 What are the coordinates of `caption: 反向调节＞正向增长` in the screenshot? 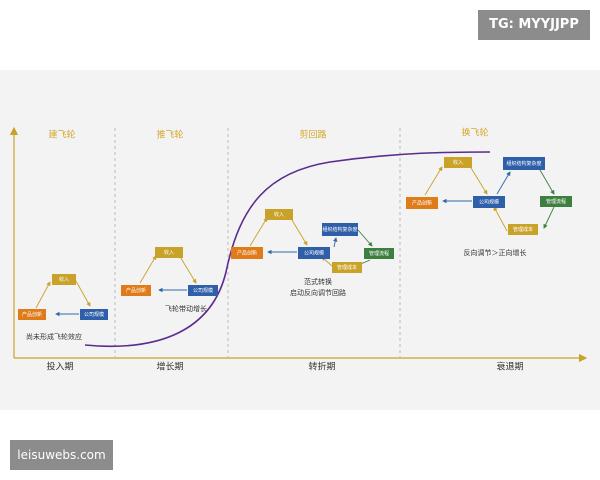 It's located at (495, 252).